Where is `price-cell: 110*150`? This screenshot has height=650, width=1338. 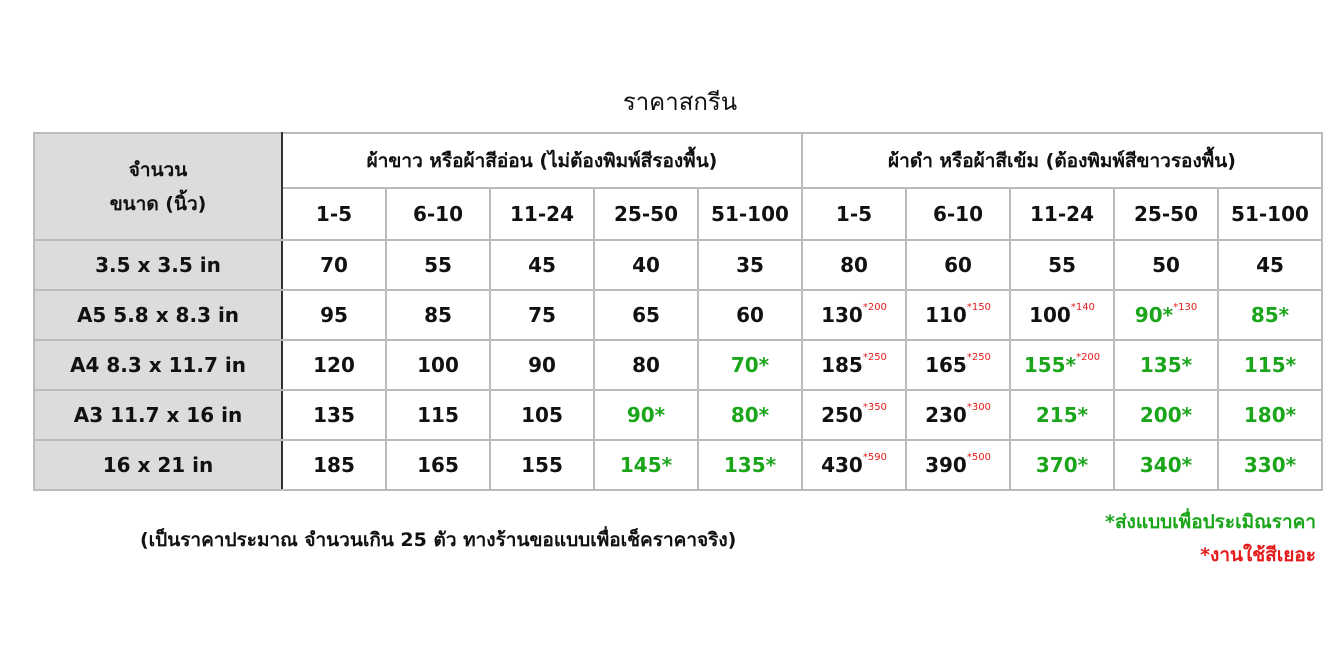
price-cell: 110*150 is located at coordinates (958, 315).